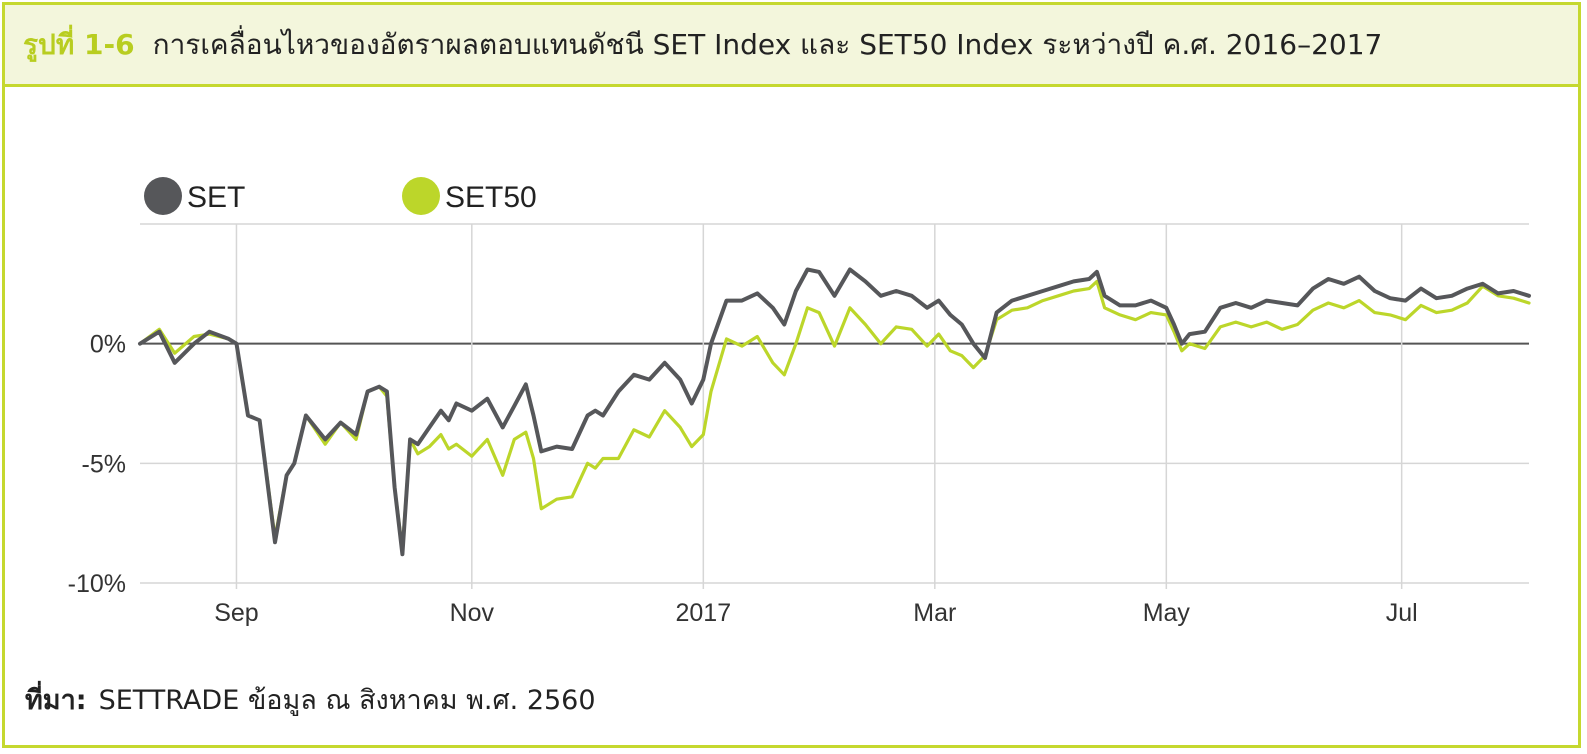  I want to click on legend-label-set50: SET50, so click(491, 197).